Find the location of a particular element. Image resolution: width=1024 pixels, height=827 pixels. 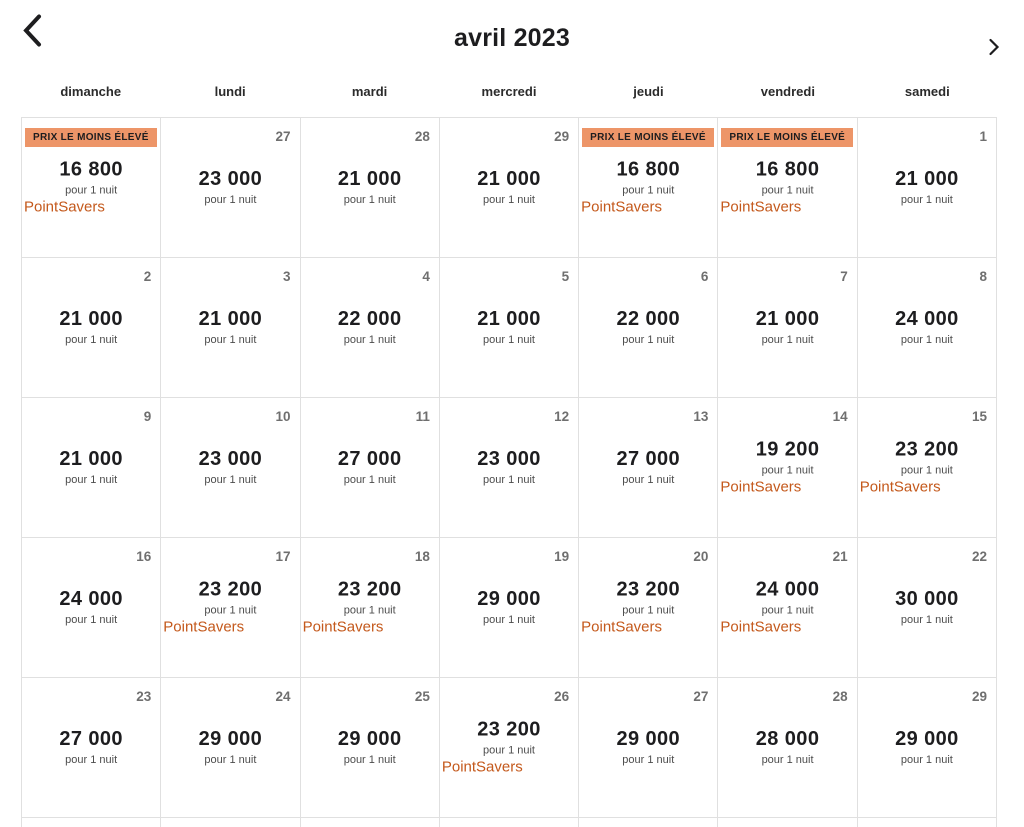

day-number: 23 is located at coordinates (144, 696).